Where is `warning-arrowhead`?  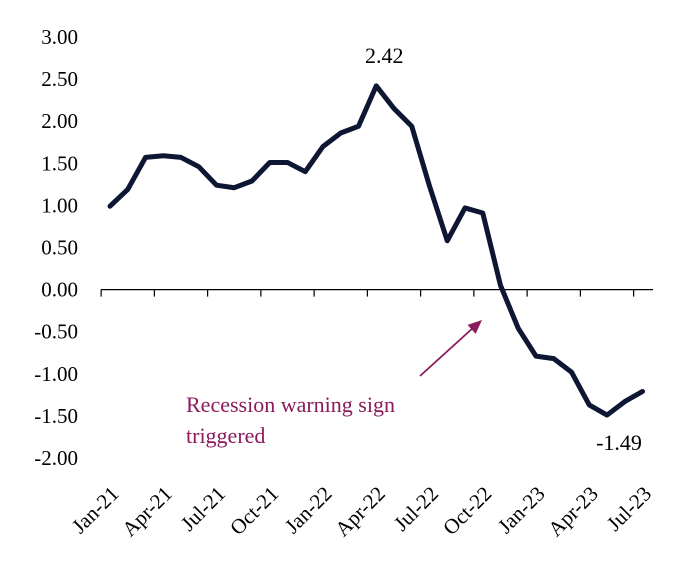 warning-arrowhead is located at coordinates (474, 327).